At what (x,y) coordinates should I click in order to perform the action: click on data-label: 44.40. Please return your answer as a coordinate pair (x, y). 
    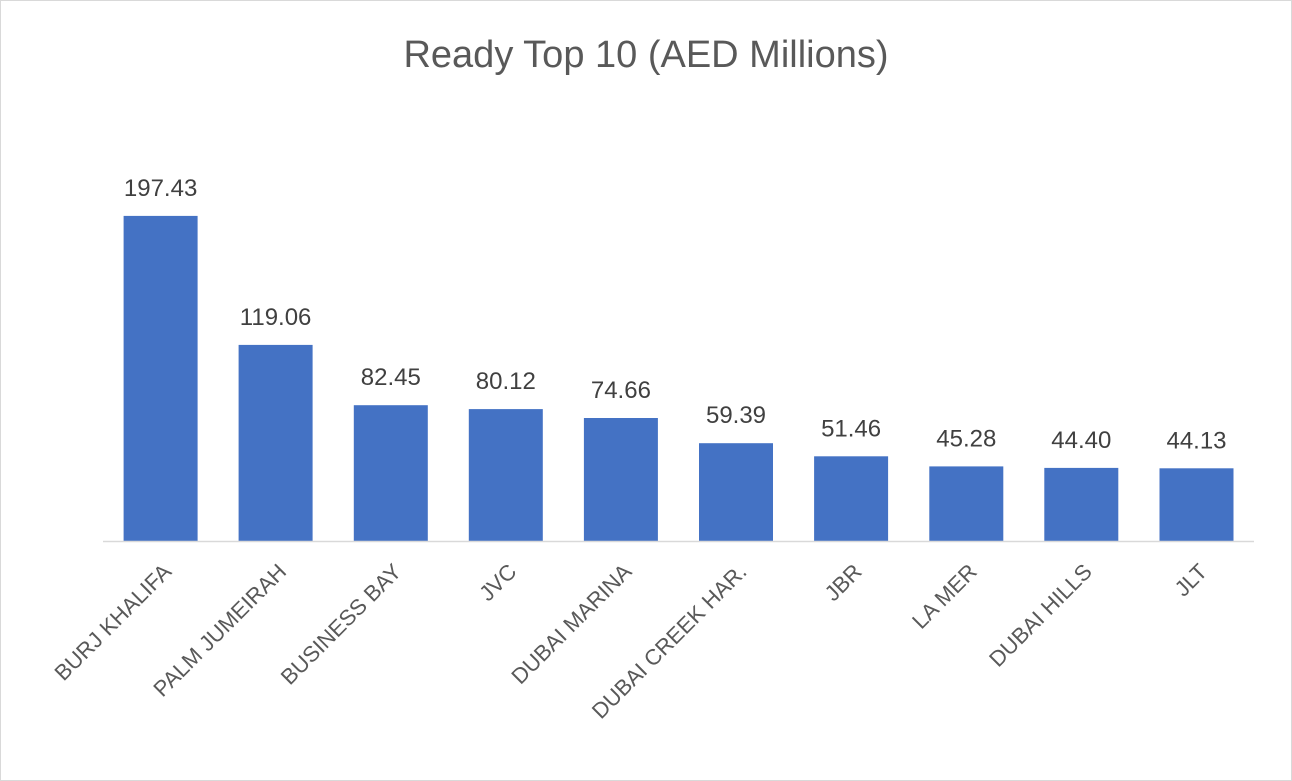
    Looking at the image, I should click on (1081, 440).